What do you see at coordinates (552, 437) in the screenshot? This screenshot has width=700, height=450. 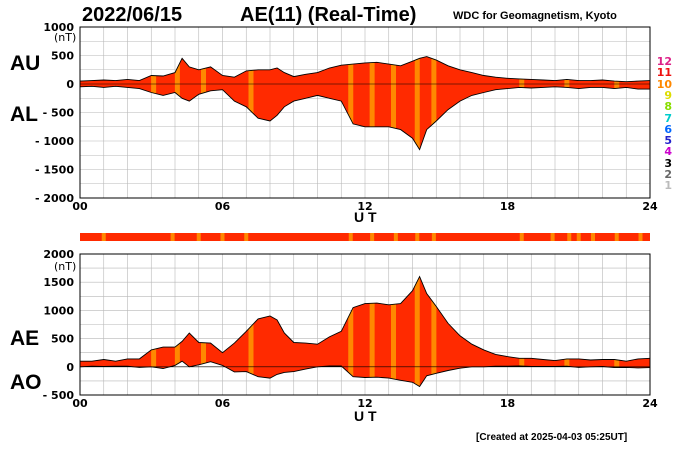 I see `created-timestamp: [Created at 2025-04-03 05:25UT]` at bounding box center [552, 437].